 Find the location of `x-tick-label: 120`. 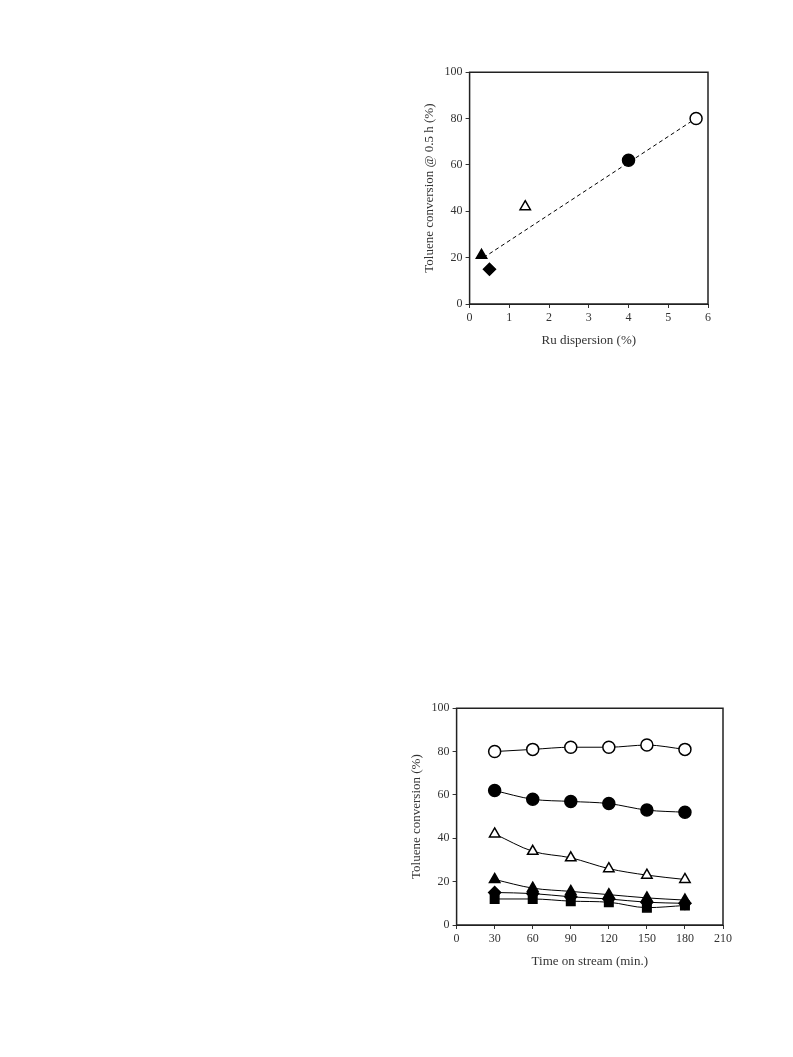

x-tick-label: 120 is located at coordinates (608, 938).